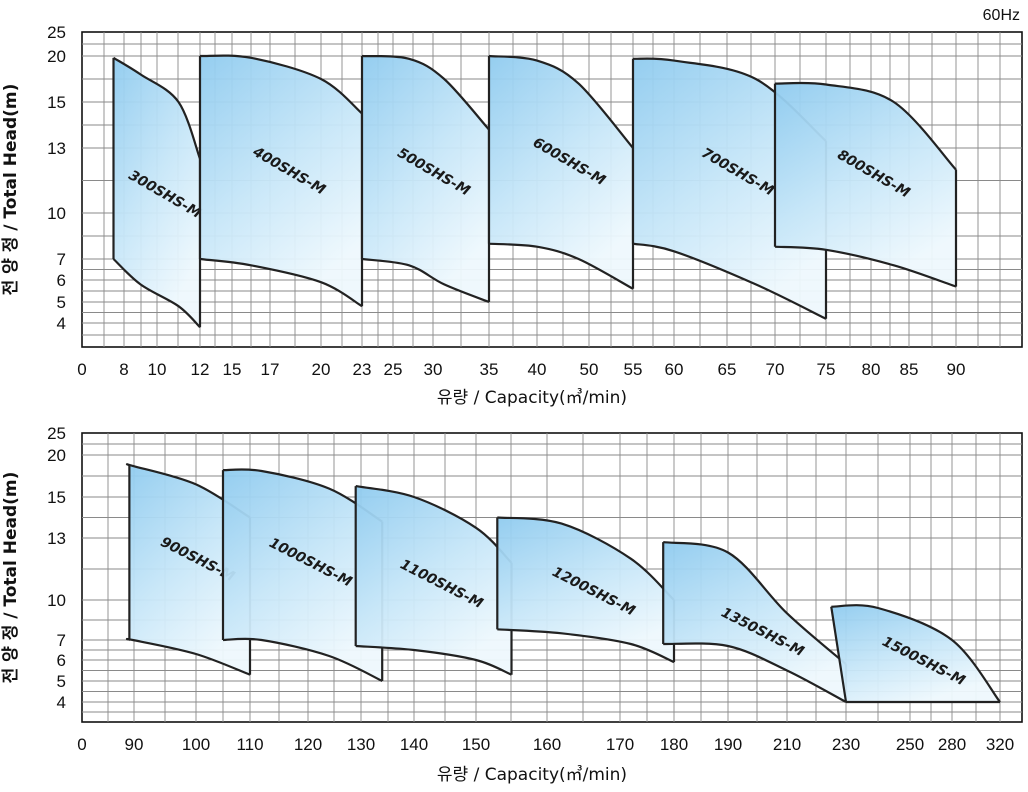 This screenshot has width=1028, height=792. What do you see at coordinates (476, 744) in the screenshot?
I see `x-tick-label: 150` at bounding box center [476, 744].